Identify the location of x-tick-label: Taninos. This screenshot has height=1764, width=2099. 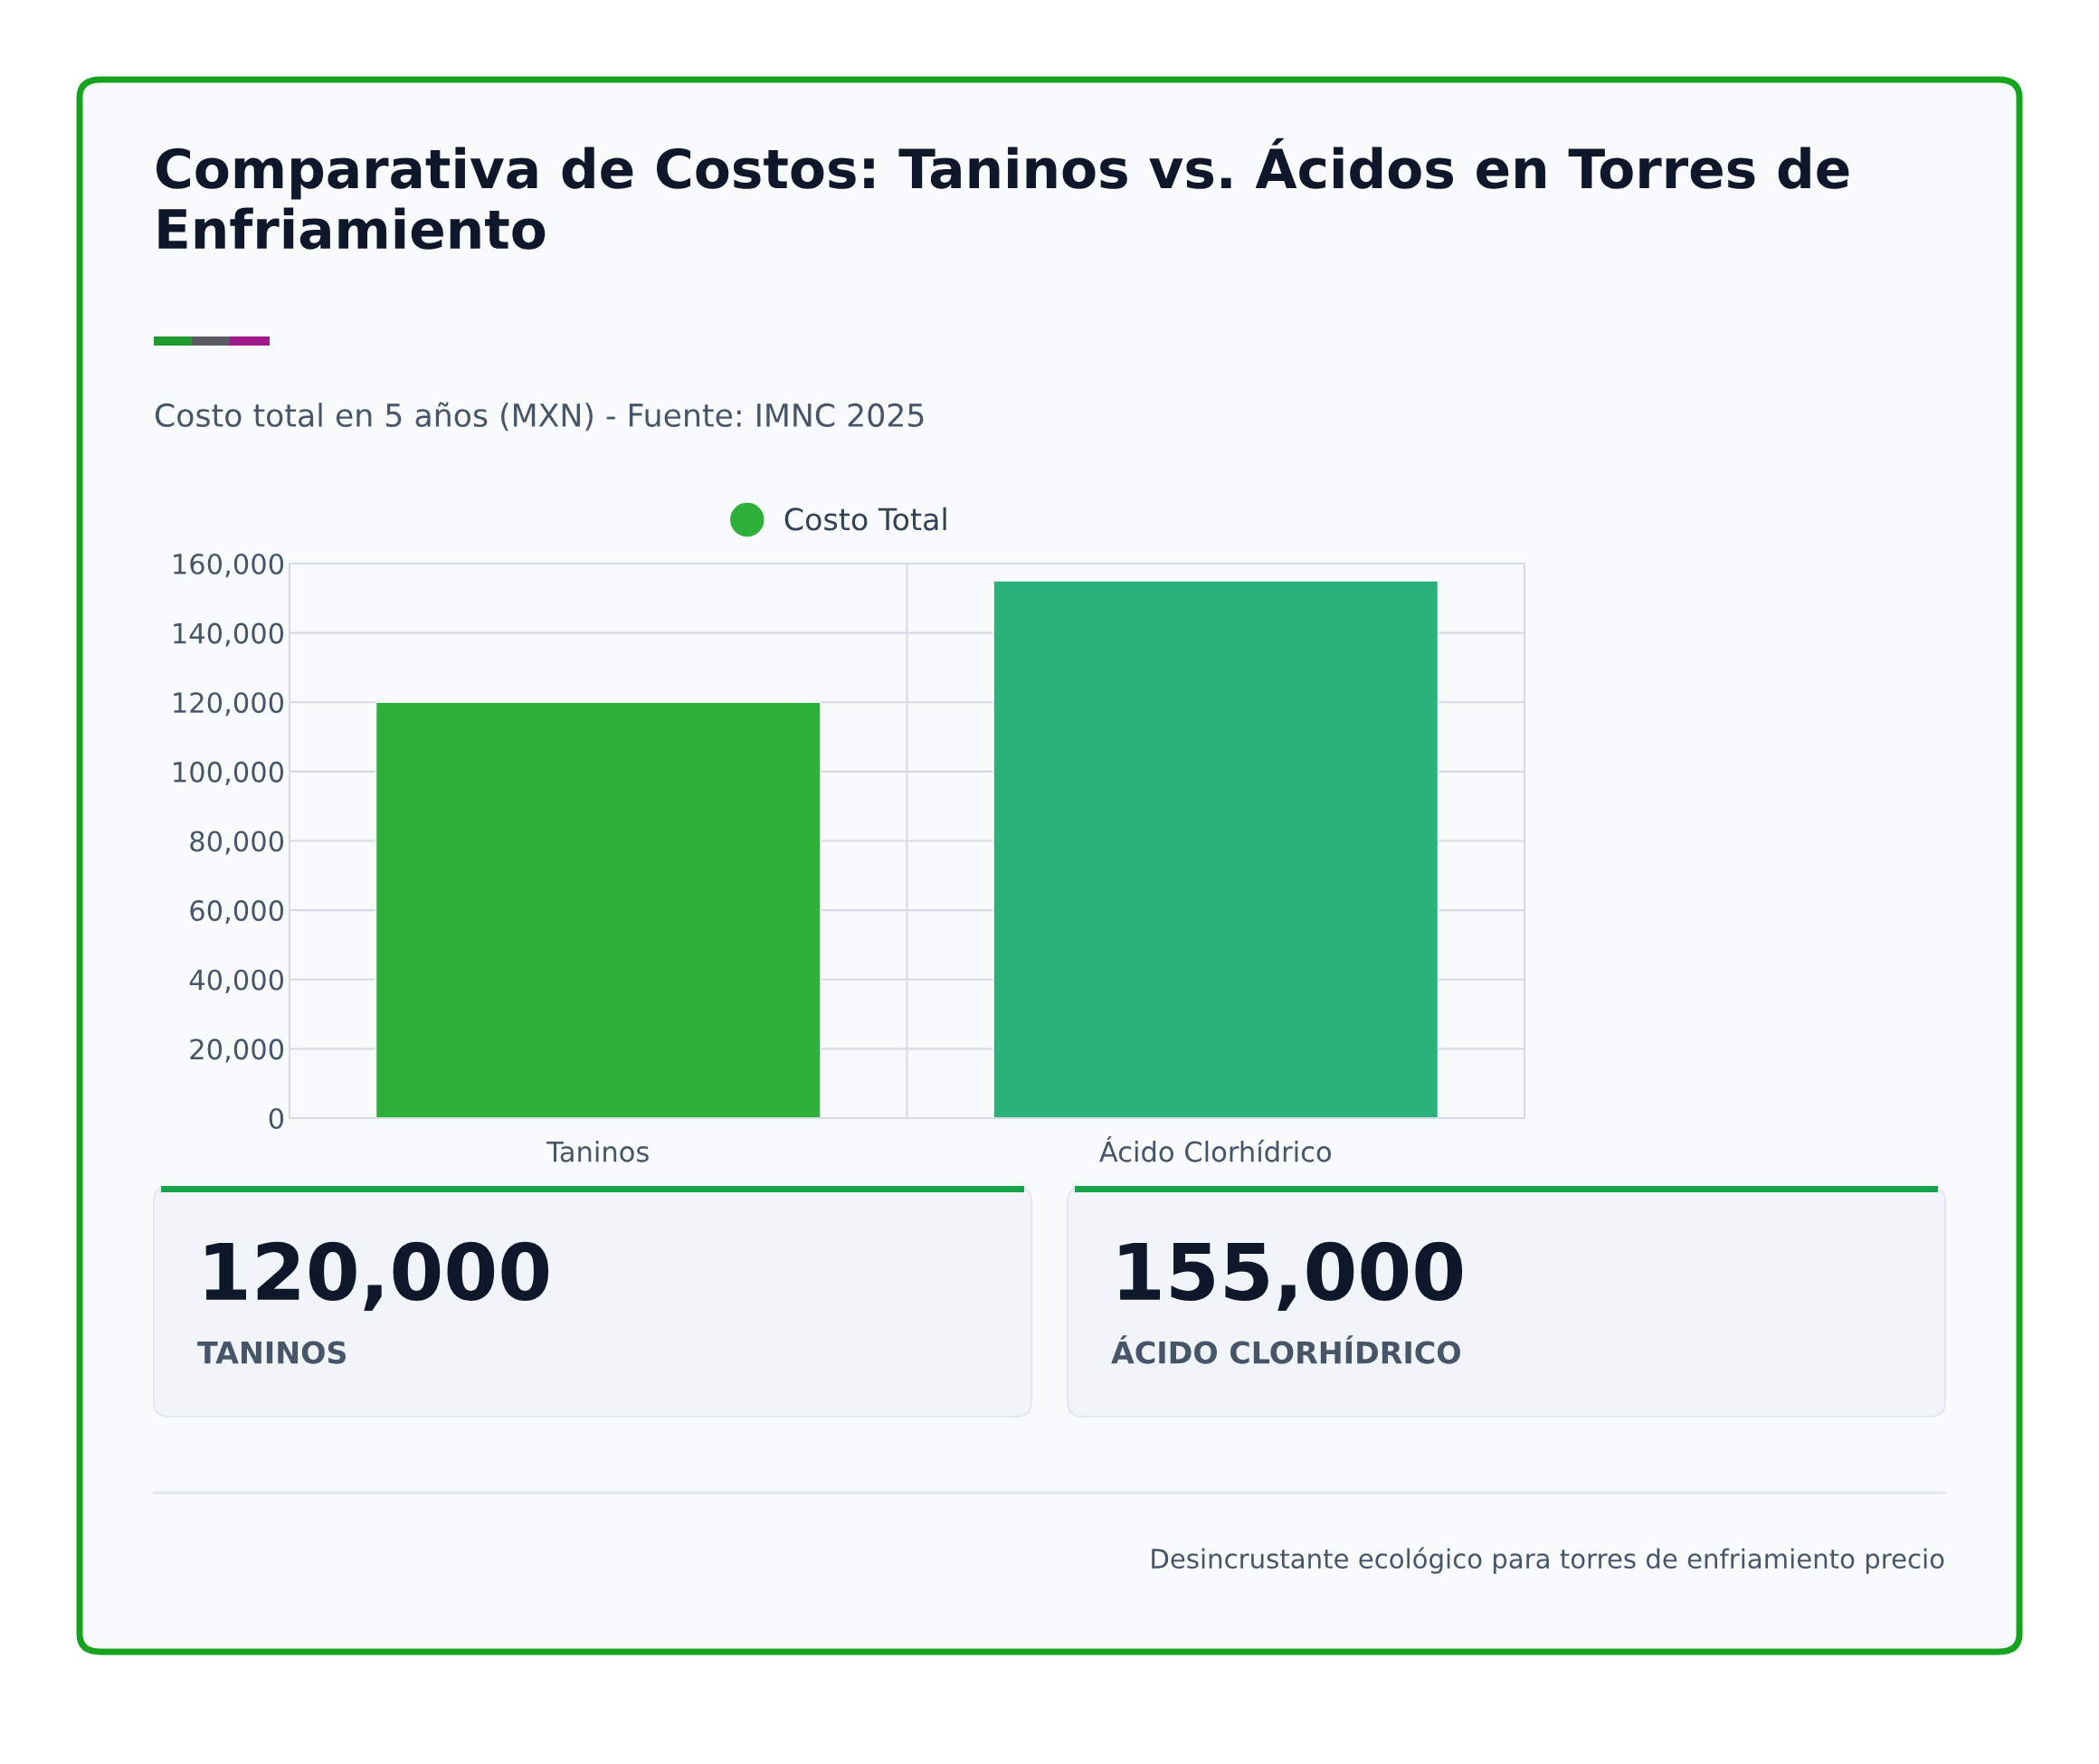
(597, 1151).